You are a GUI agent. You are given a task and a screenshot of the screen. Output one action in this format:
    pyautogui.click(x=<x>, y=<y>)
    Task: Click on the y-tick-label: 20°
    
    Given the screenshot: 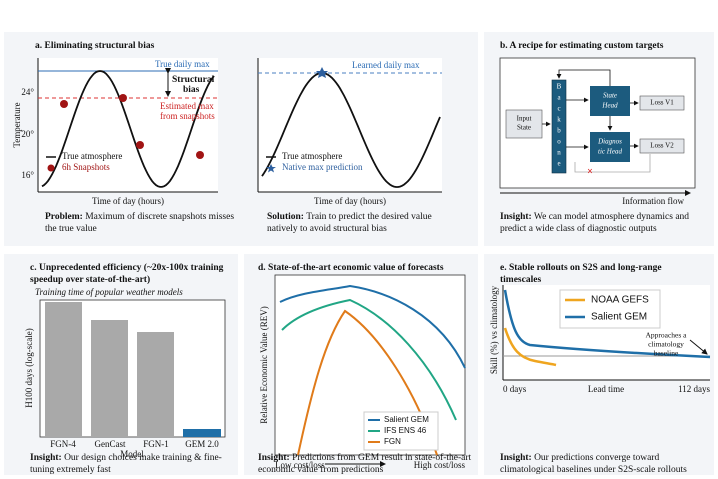 What is the action you would take?
    pyautogui.click(x=27, y=134)
    